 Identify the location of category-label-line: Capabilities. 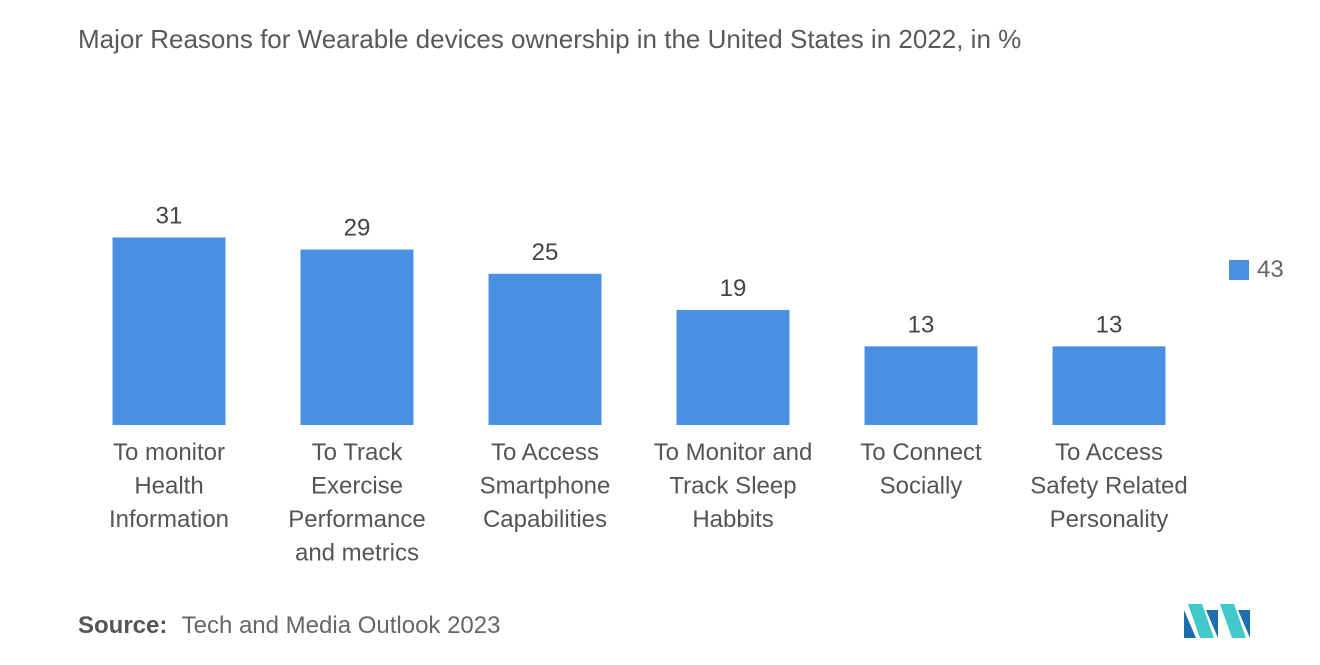
(545, 519).